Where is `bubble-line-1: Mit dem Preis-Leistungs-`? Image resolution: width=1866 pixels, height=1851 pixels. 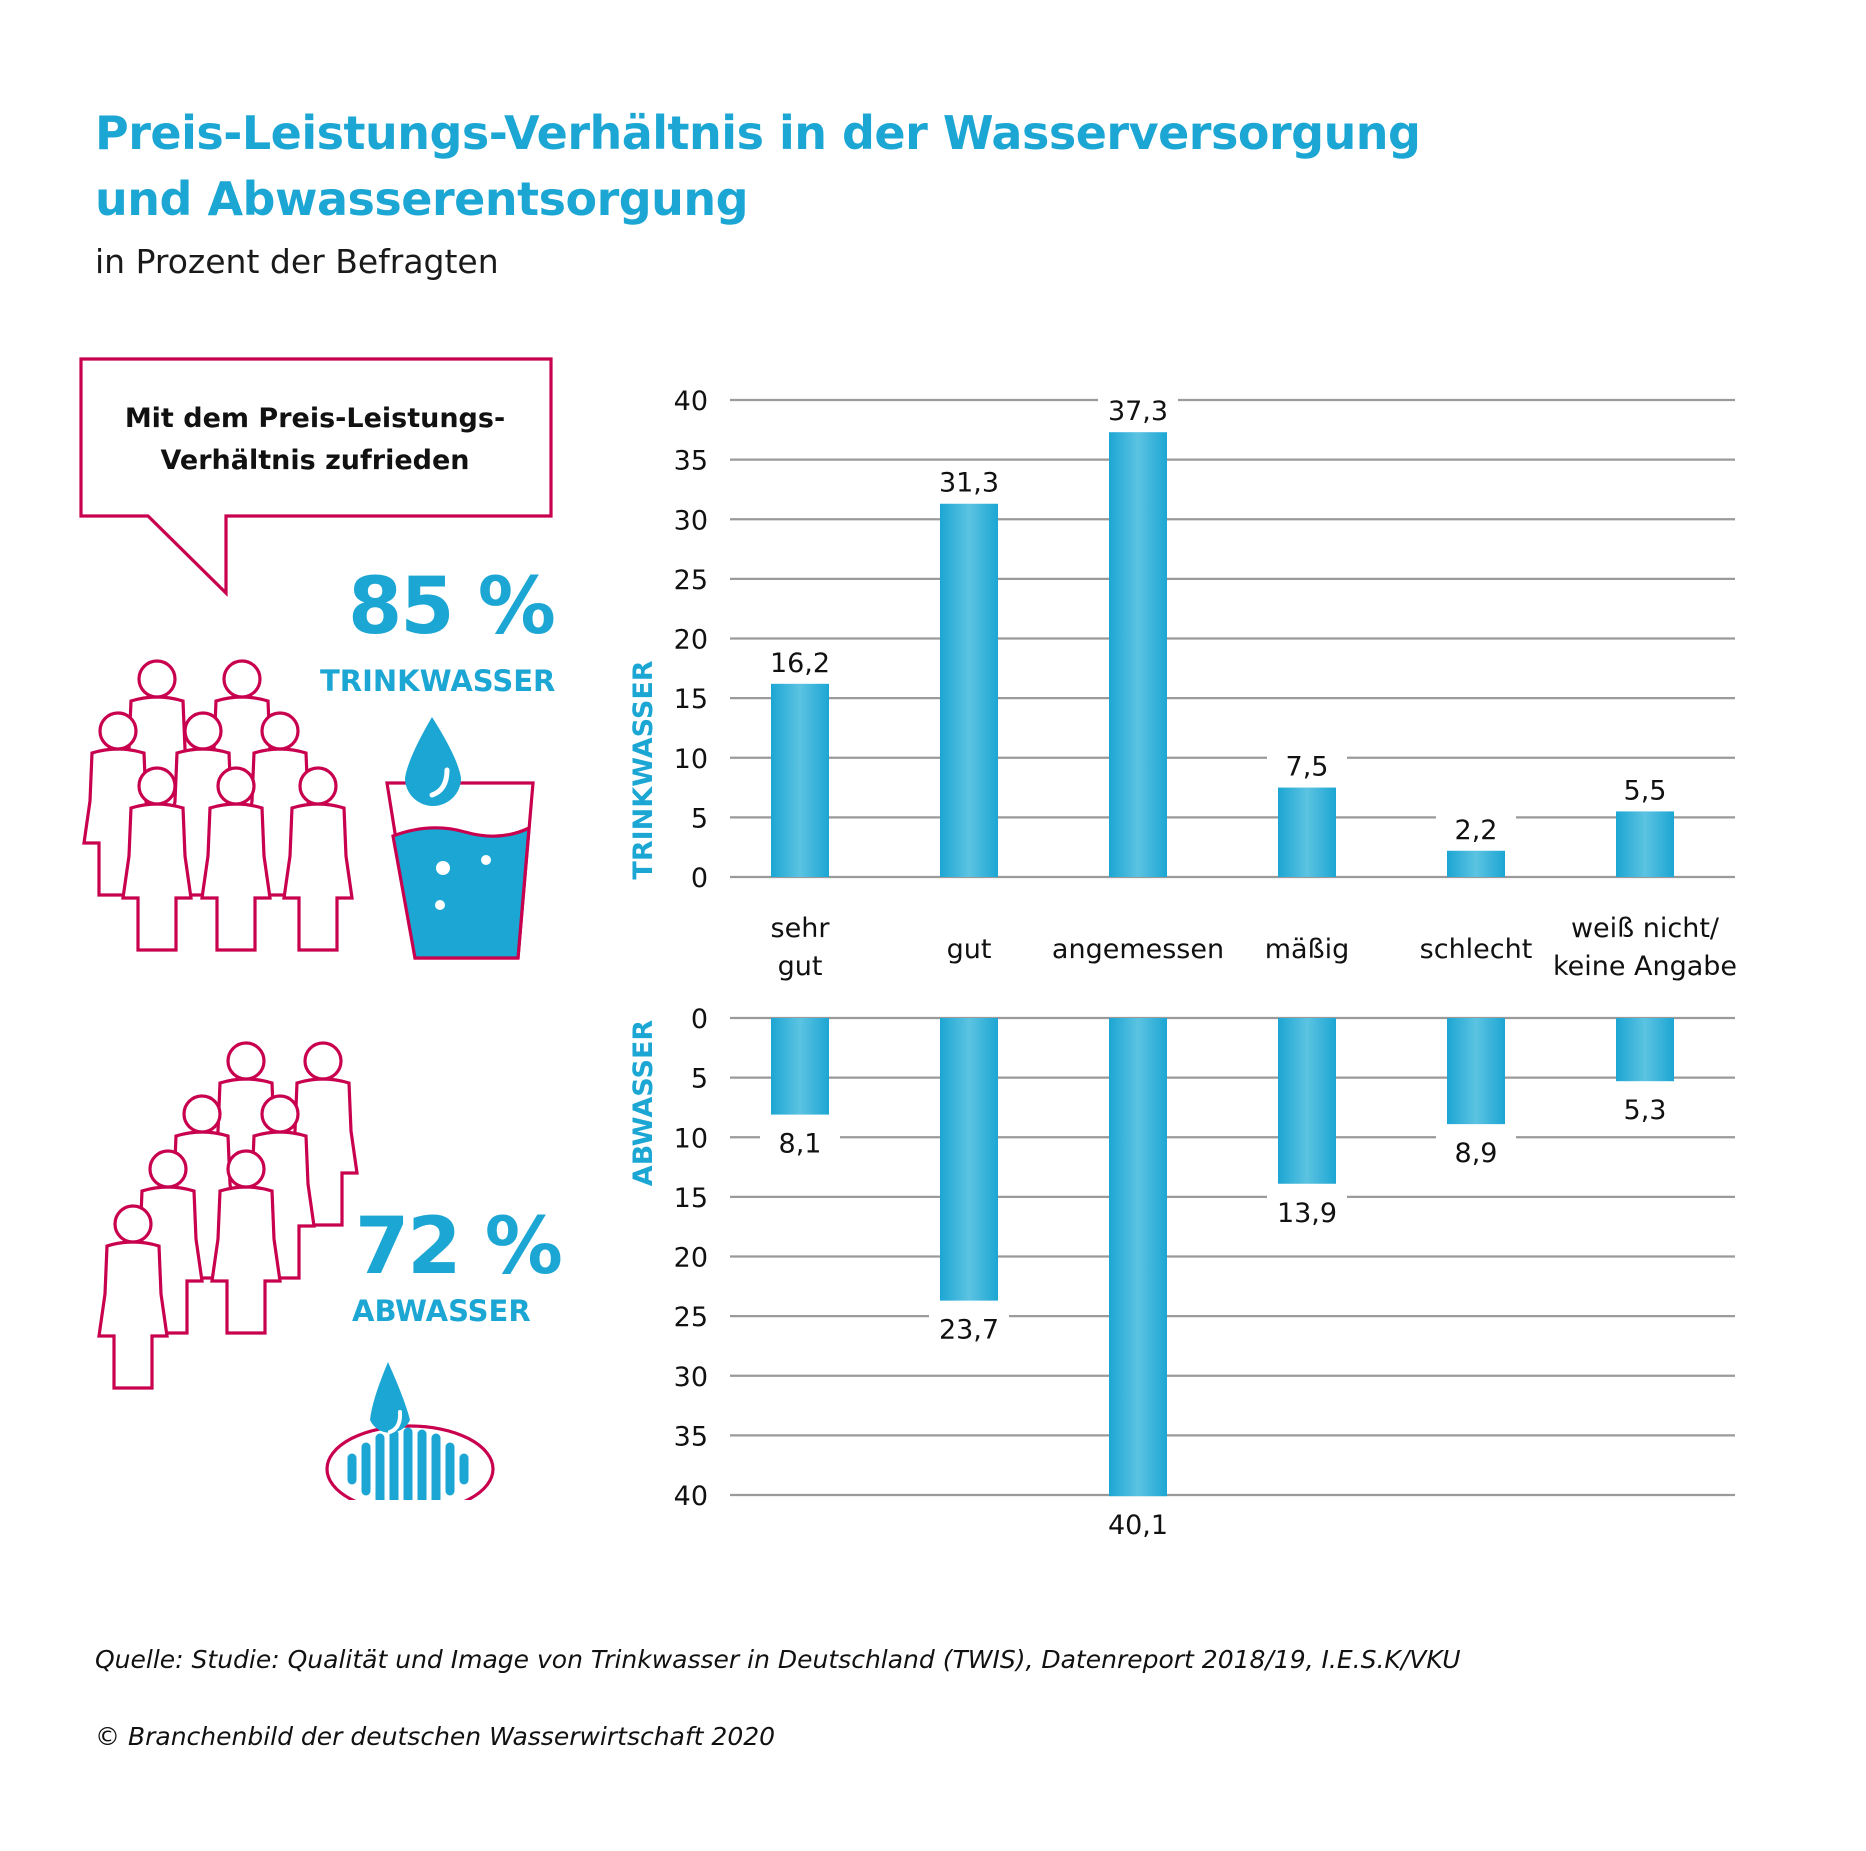
bubble-line-1: Mit dem Preis-Leistungs- is located at coordinates (315, 418).